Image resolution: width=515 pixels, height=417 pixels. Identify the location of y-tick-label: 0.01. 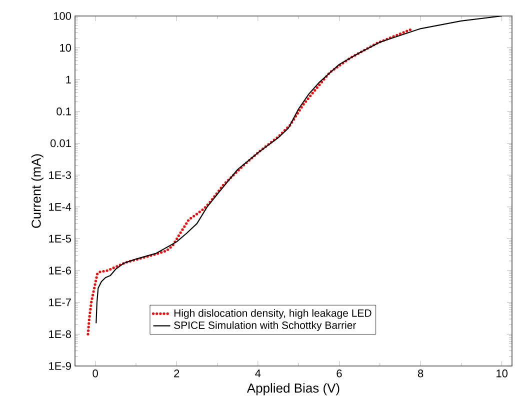
(60, 143).